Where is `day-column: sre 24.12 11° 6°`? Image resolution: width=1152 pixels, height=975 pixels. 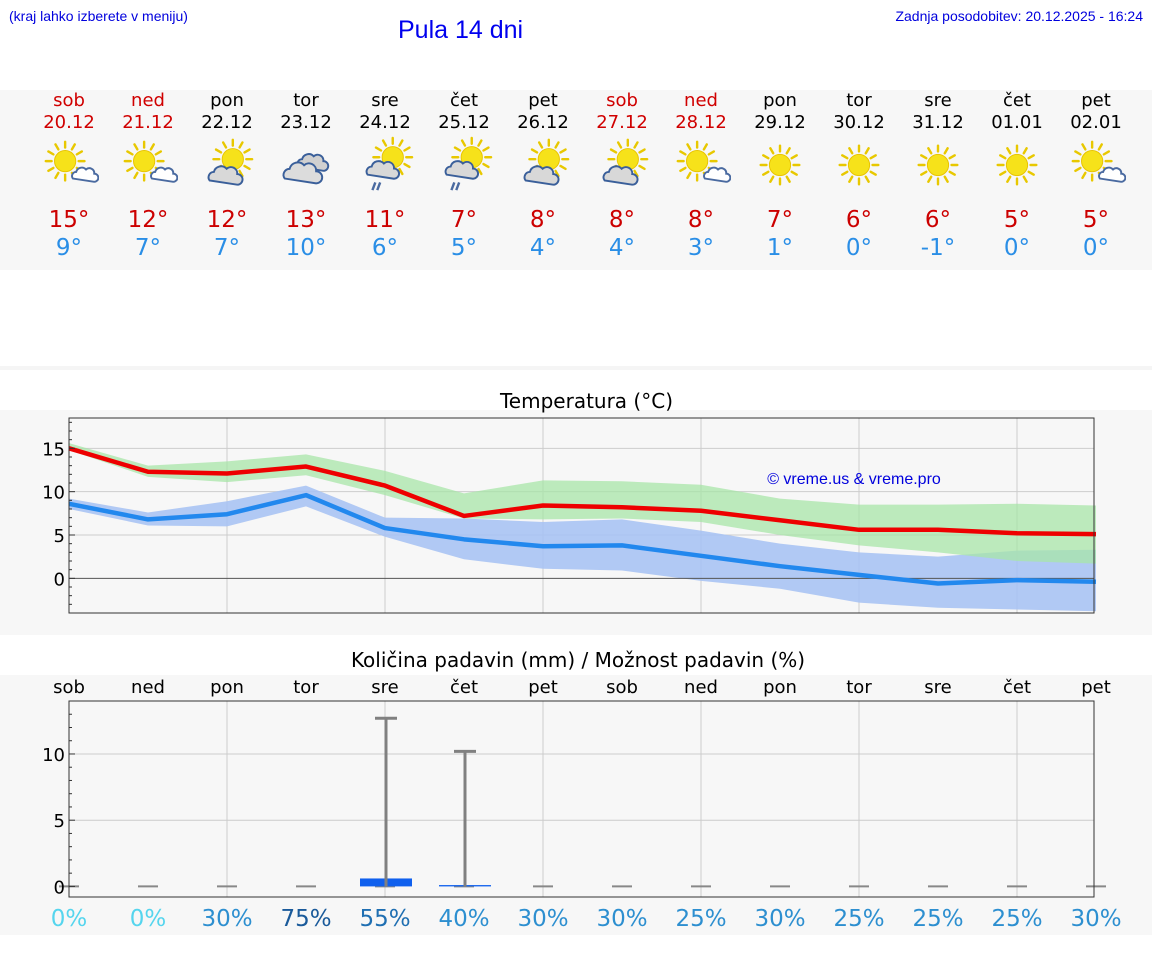 day-column: sre 24.12 11° 6° is located at coordinates (385, 176).